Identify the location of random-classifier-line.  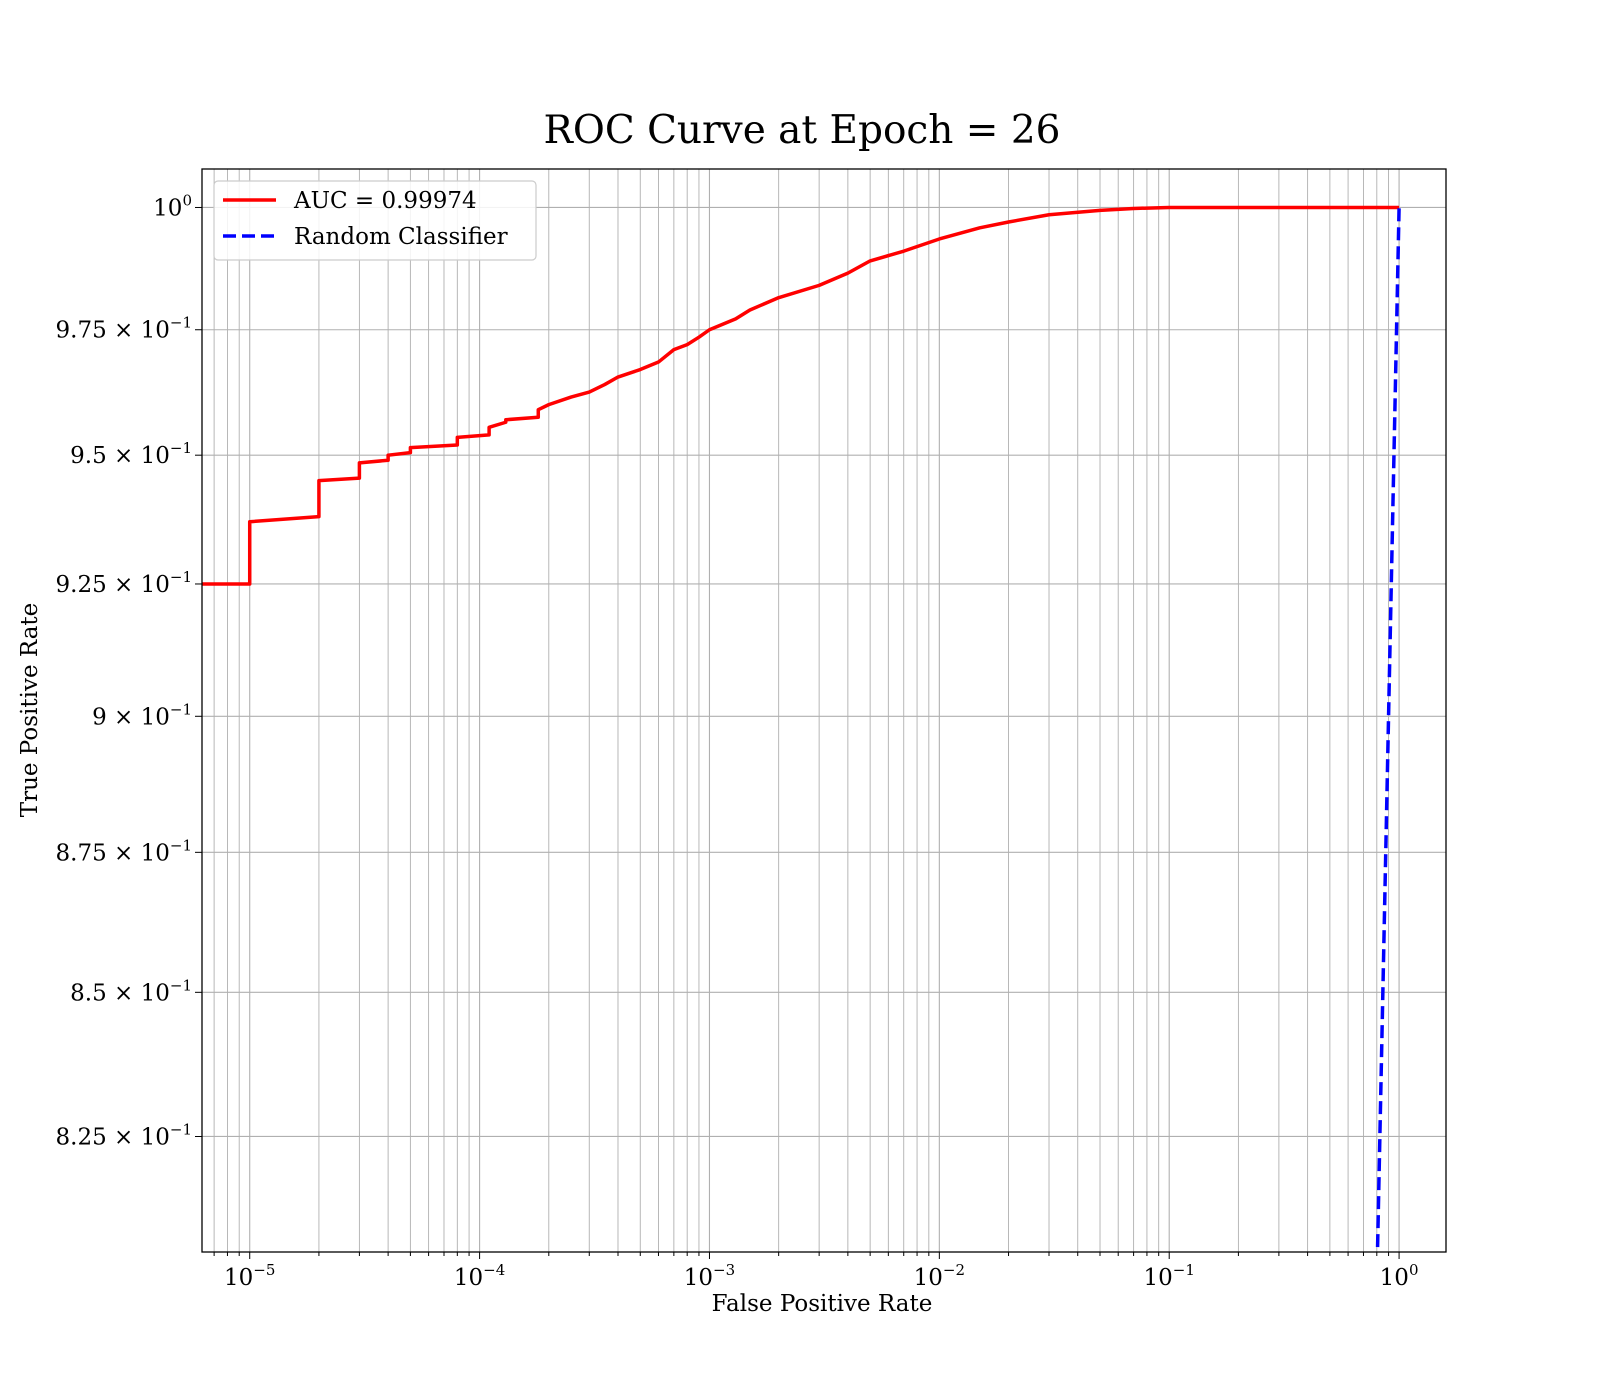
(1388, 729).